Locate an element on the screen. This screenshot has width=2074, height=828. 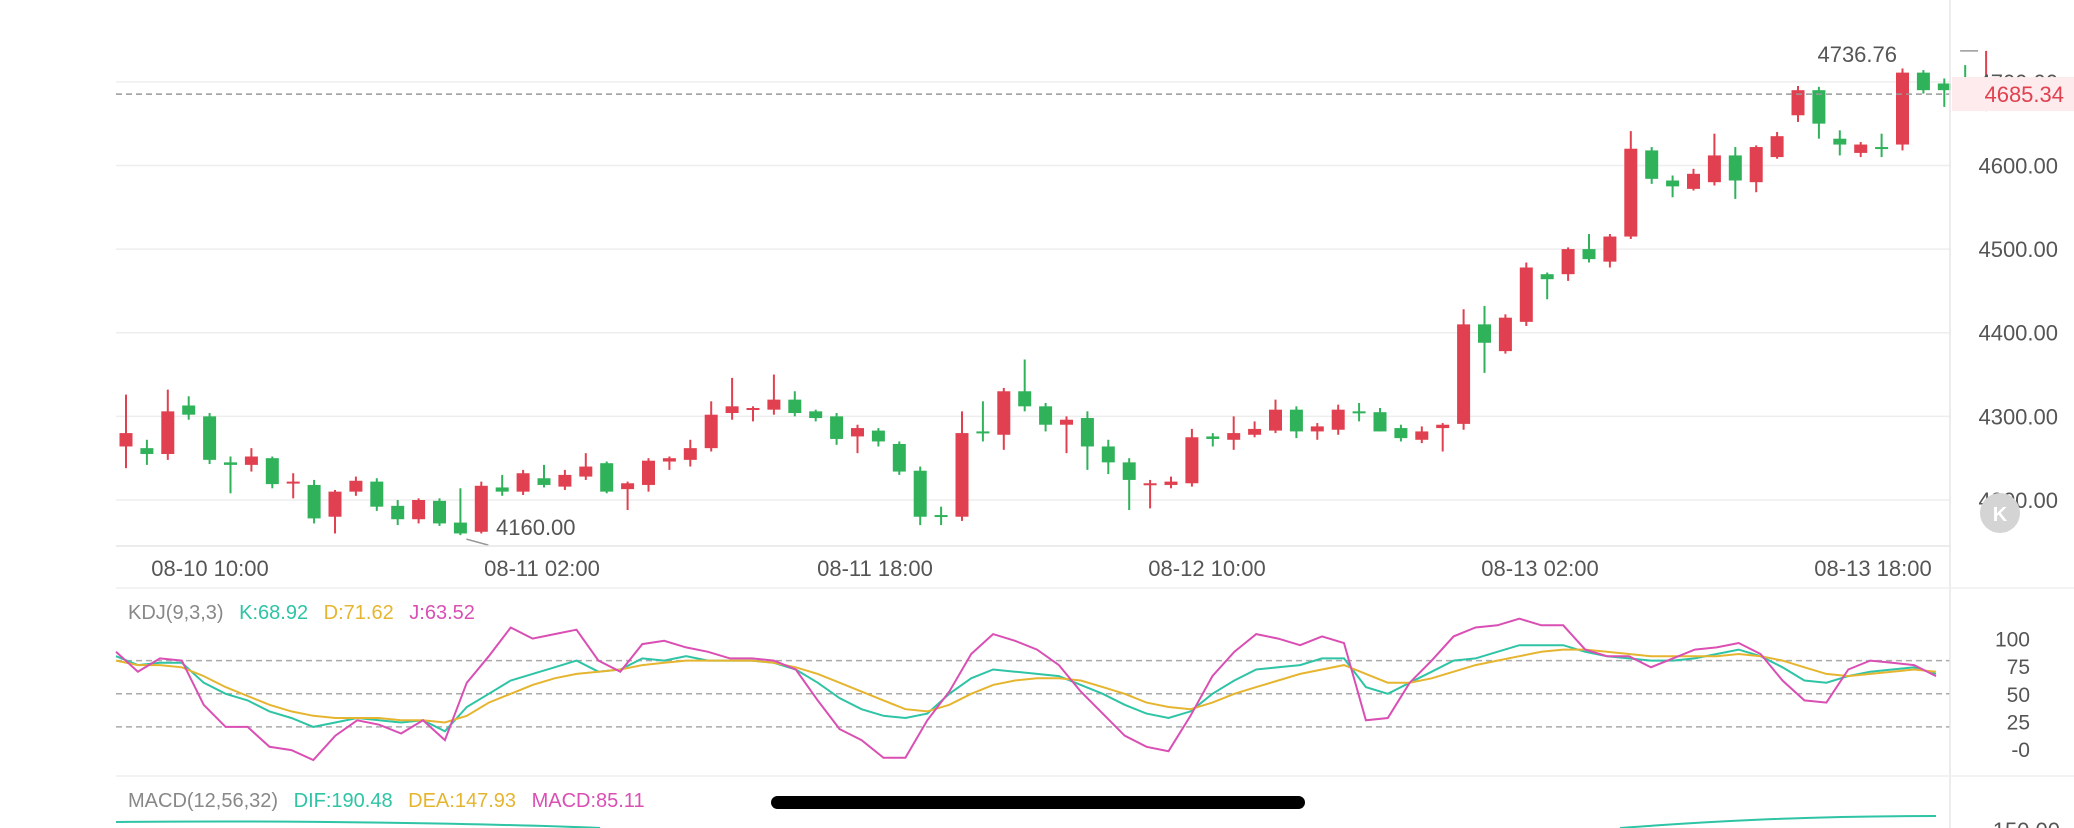
kdj-k-value: K:68.92 is located at coordinates (274, 613).